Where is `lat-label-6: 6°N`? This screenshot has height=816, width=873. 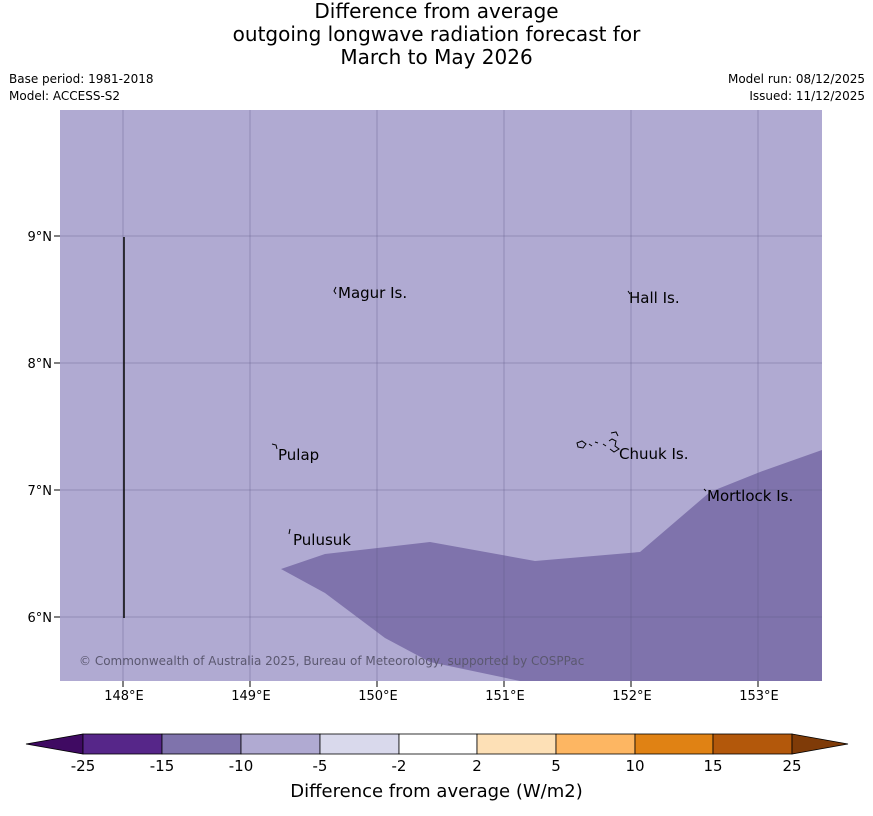
lat-label-6: 6°N is located at coordinates (40, 618).